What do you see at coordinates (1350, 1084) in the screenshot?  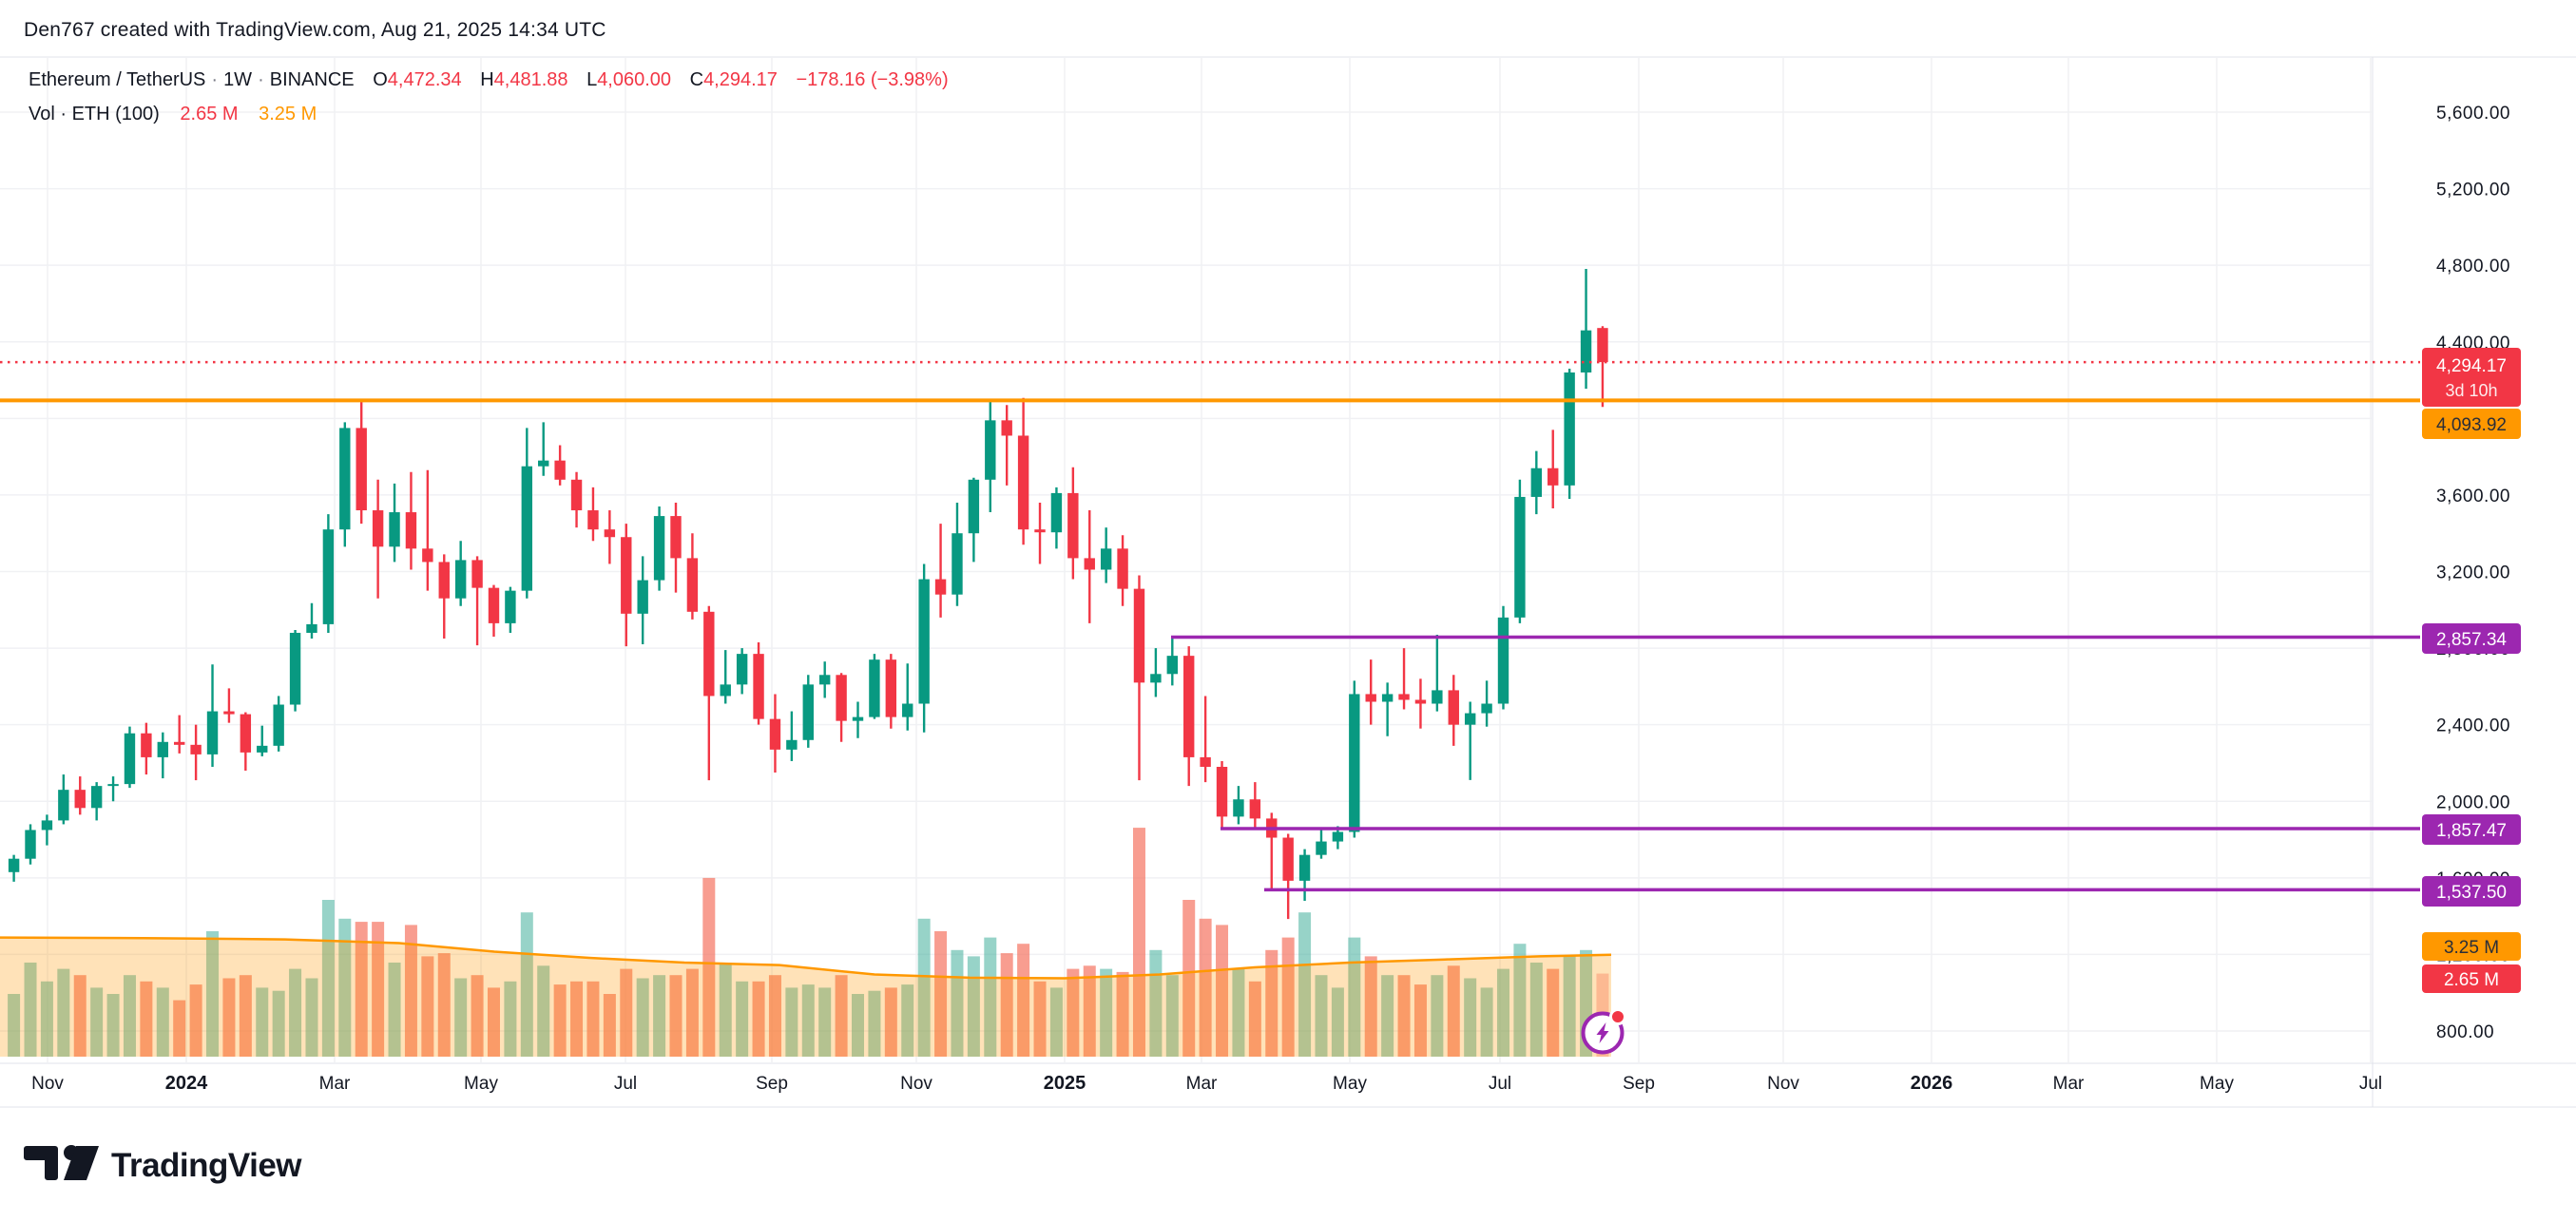 I see `time-axis-month-label: May` at bounding box center [1350, 1084].